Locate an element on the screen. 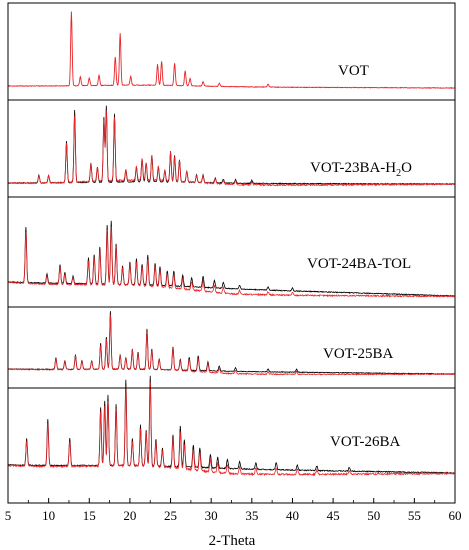 The image size is (469, 550). x-tick-label: 55 is located at coordinates (414, 515).